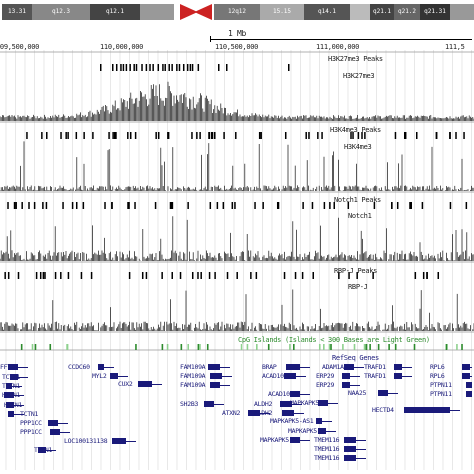  What do you see at coordinates (189, 404) in the screenshot?
I see `gene-label: SH2B3` at bounding box center [189, 404].